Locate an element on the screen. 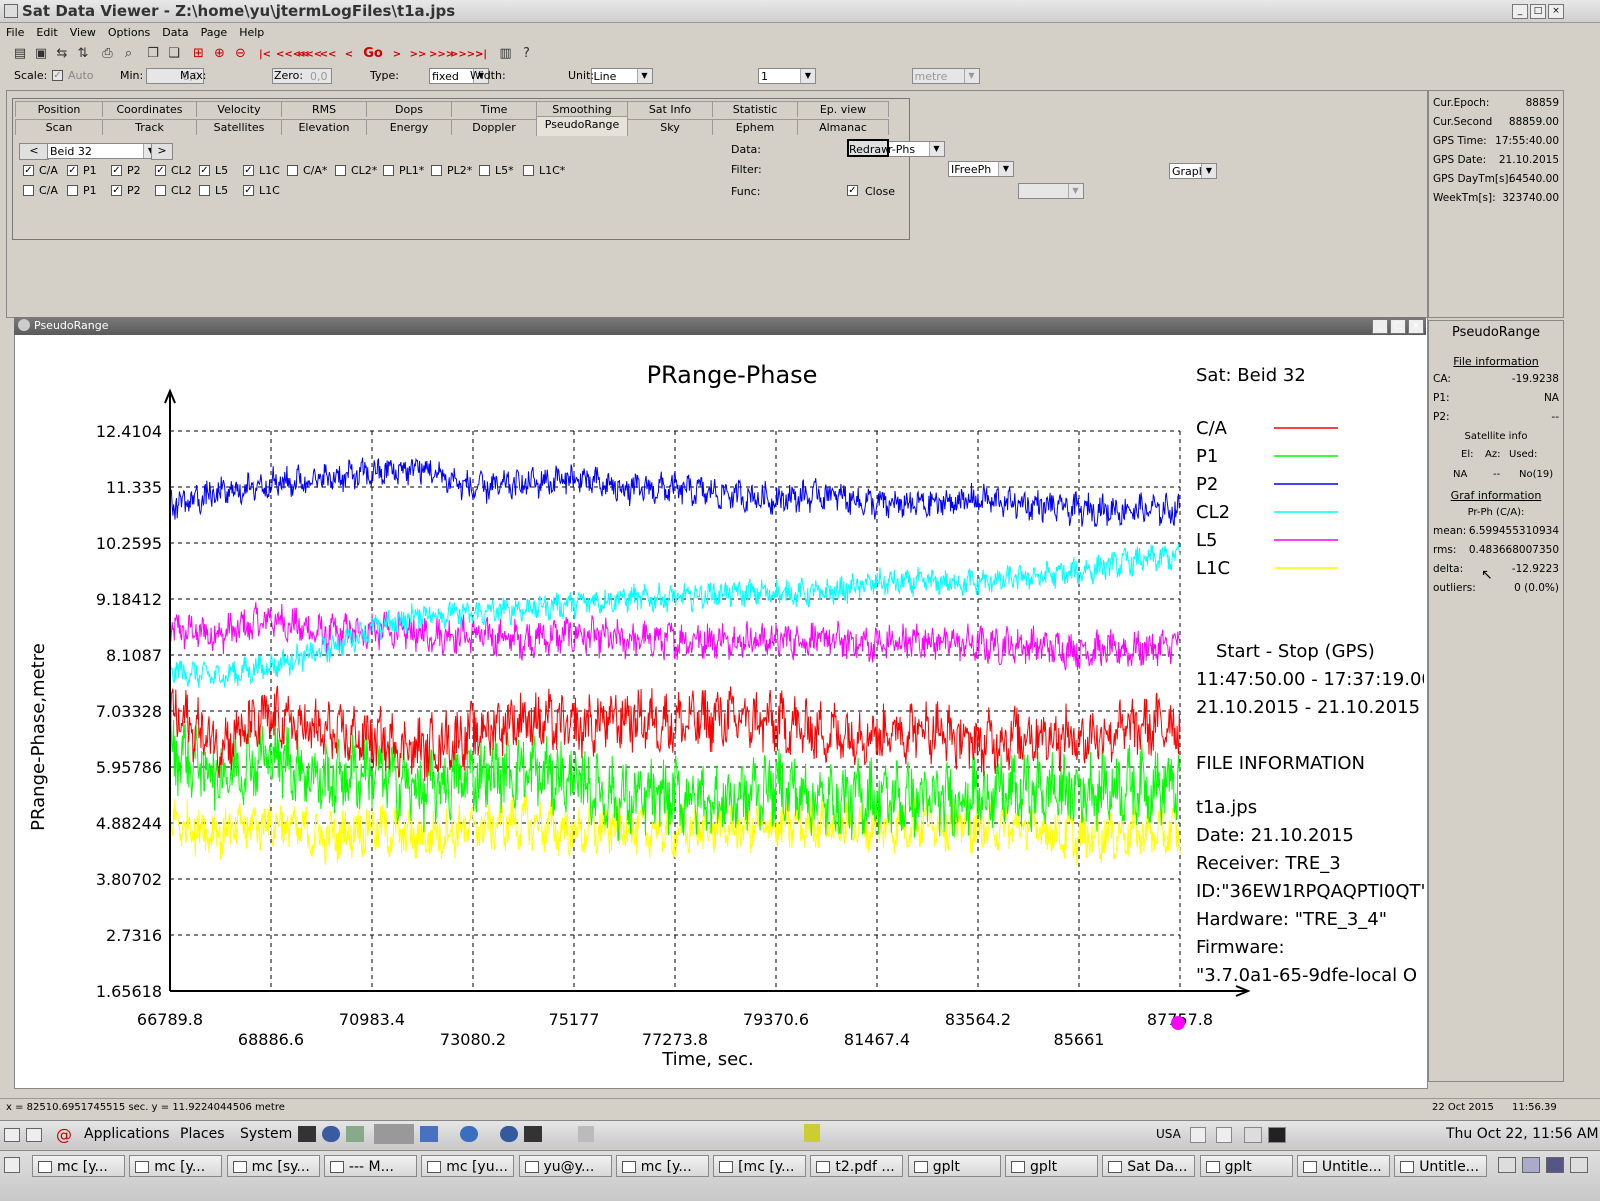 The image size is (1600, 1201). plot-close-icon: × is located at coordinates (1416, 326).